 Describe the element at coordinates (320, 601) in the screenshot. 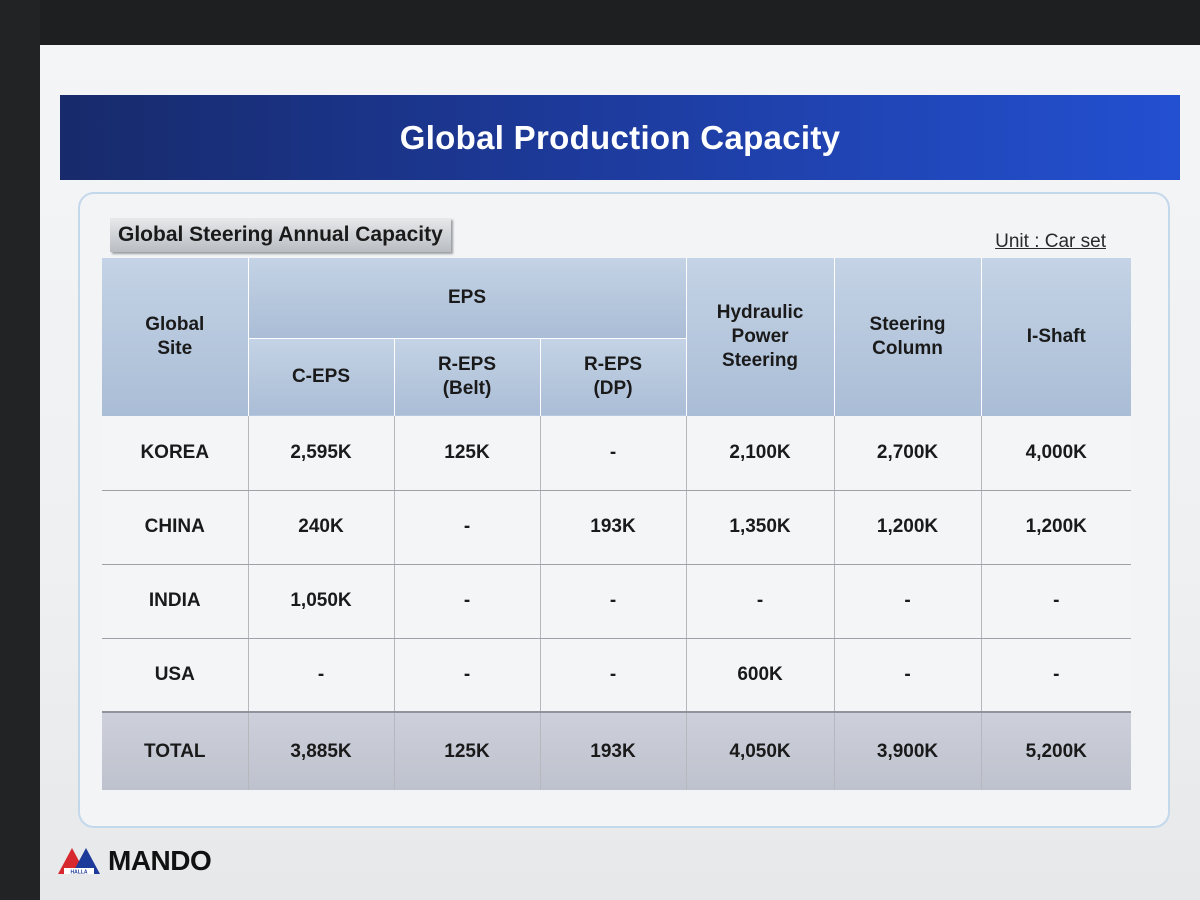

I see `value-cell: 1,050K` at that location.